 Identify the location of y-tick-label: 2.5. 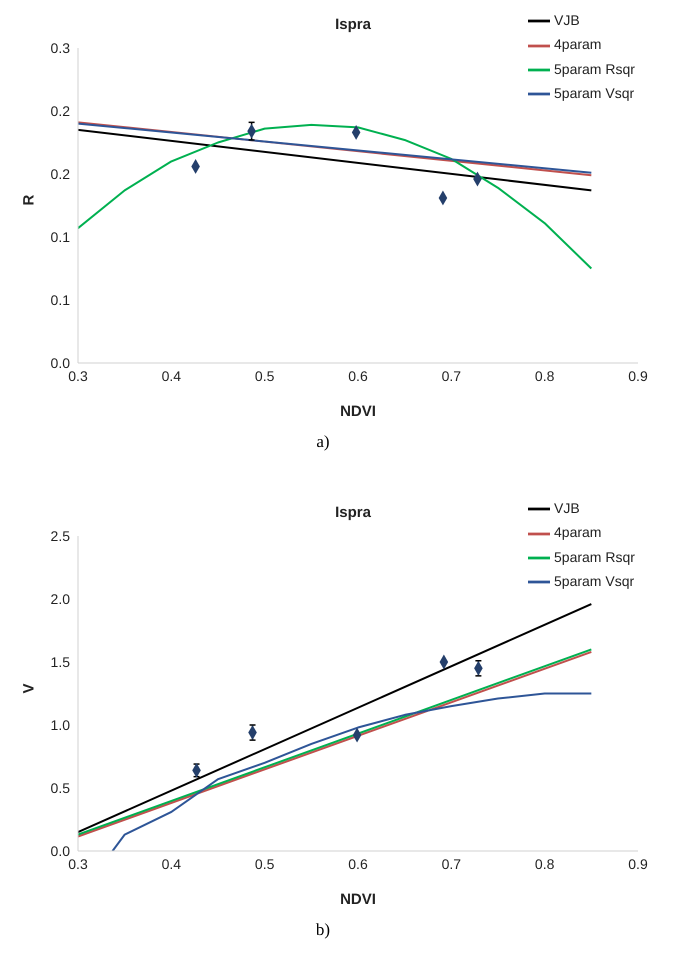
(60, 536).